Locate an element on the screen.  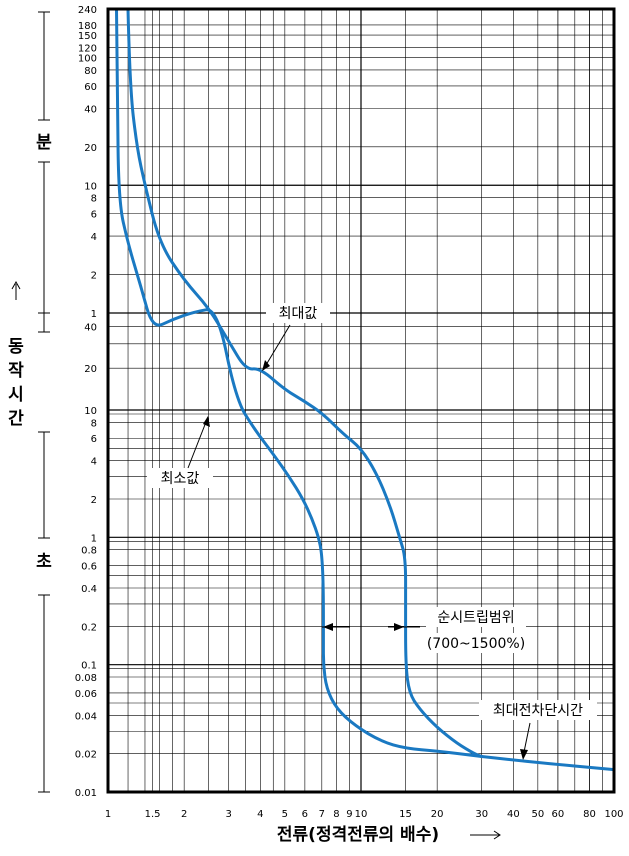
label-trip-range-pct: (700~1500%) is located at coordinates (476, 644).